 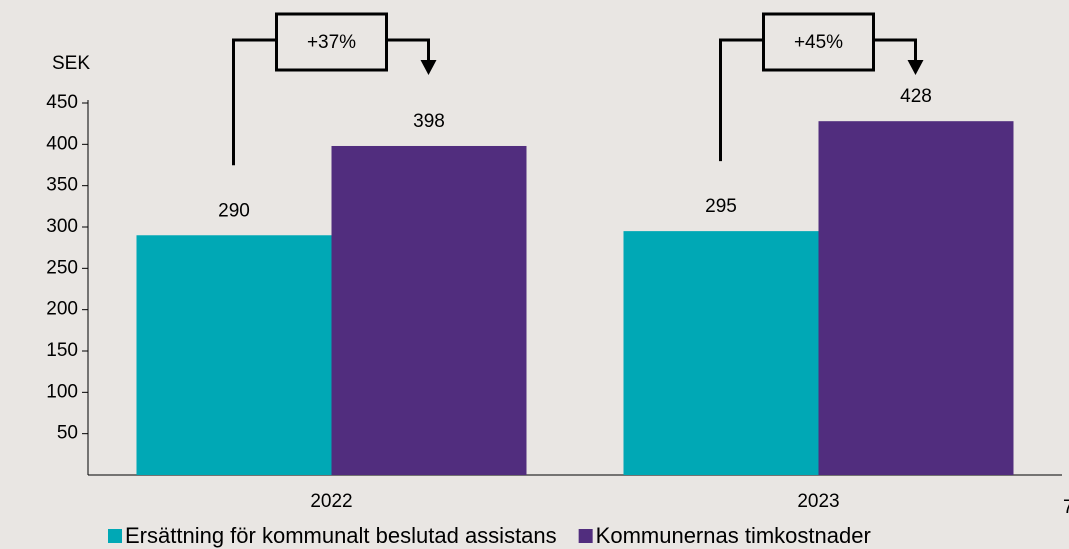 What do you see at coordinates (62, 143) in the screenshot?
I see `y-tick-label: 400` at bounding box center [62, 143].